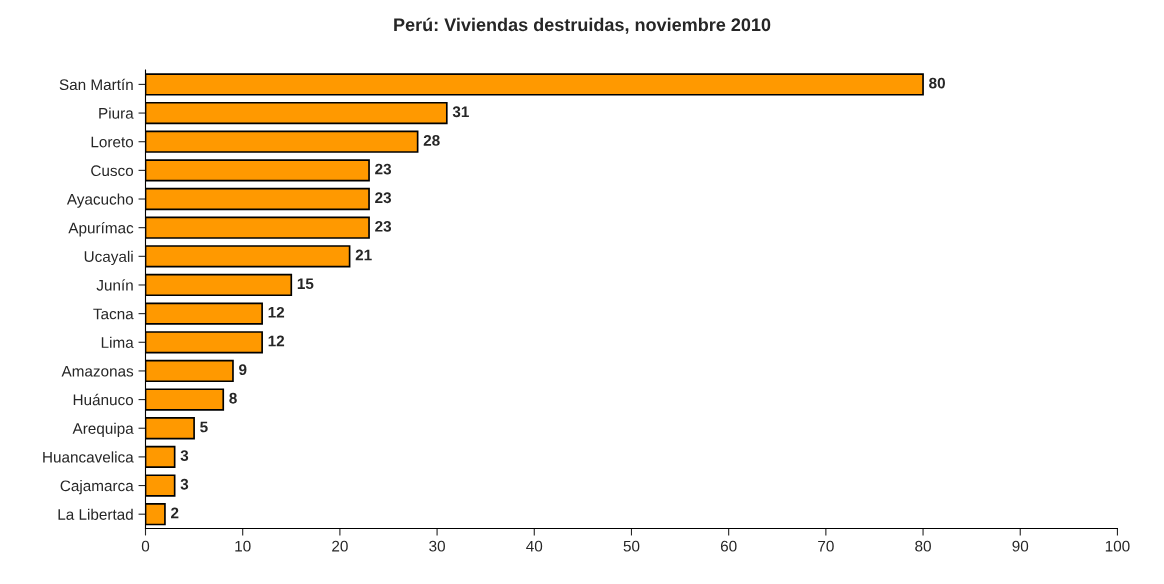 The image size is (1164, 584). What do you see at coordinates (437, 546) in the screenshot?
I see `x-tick-label: 30` at bounding box center [437, 546].